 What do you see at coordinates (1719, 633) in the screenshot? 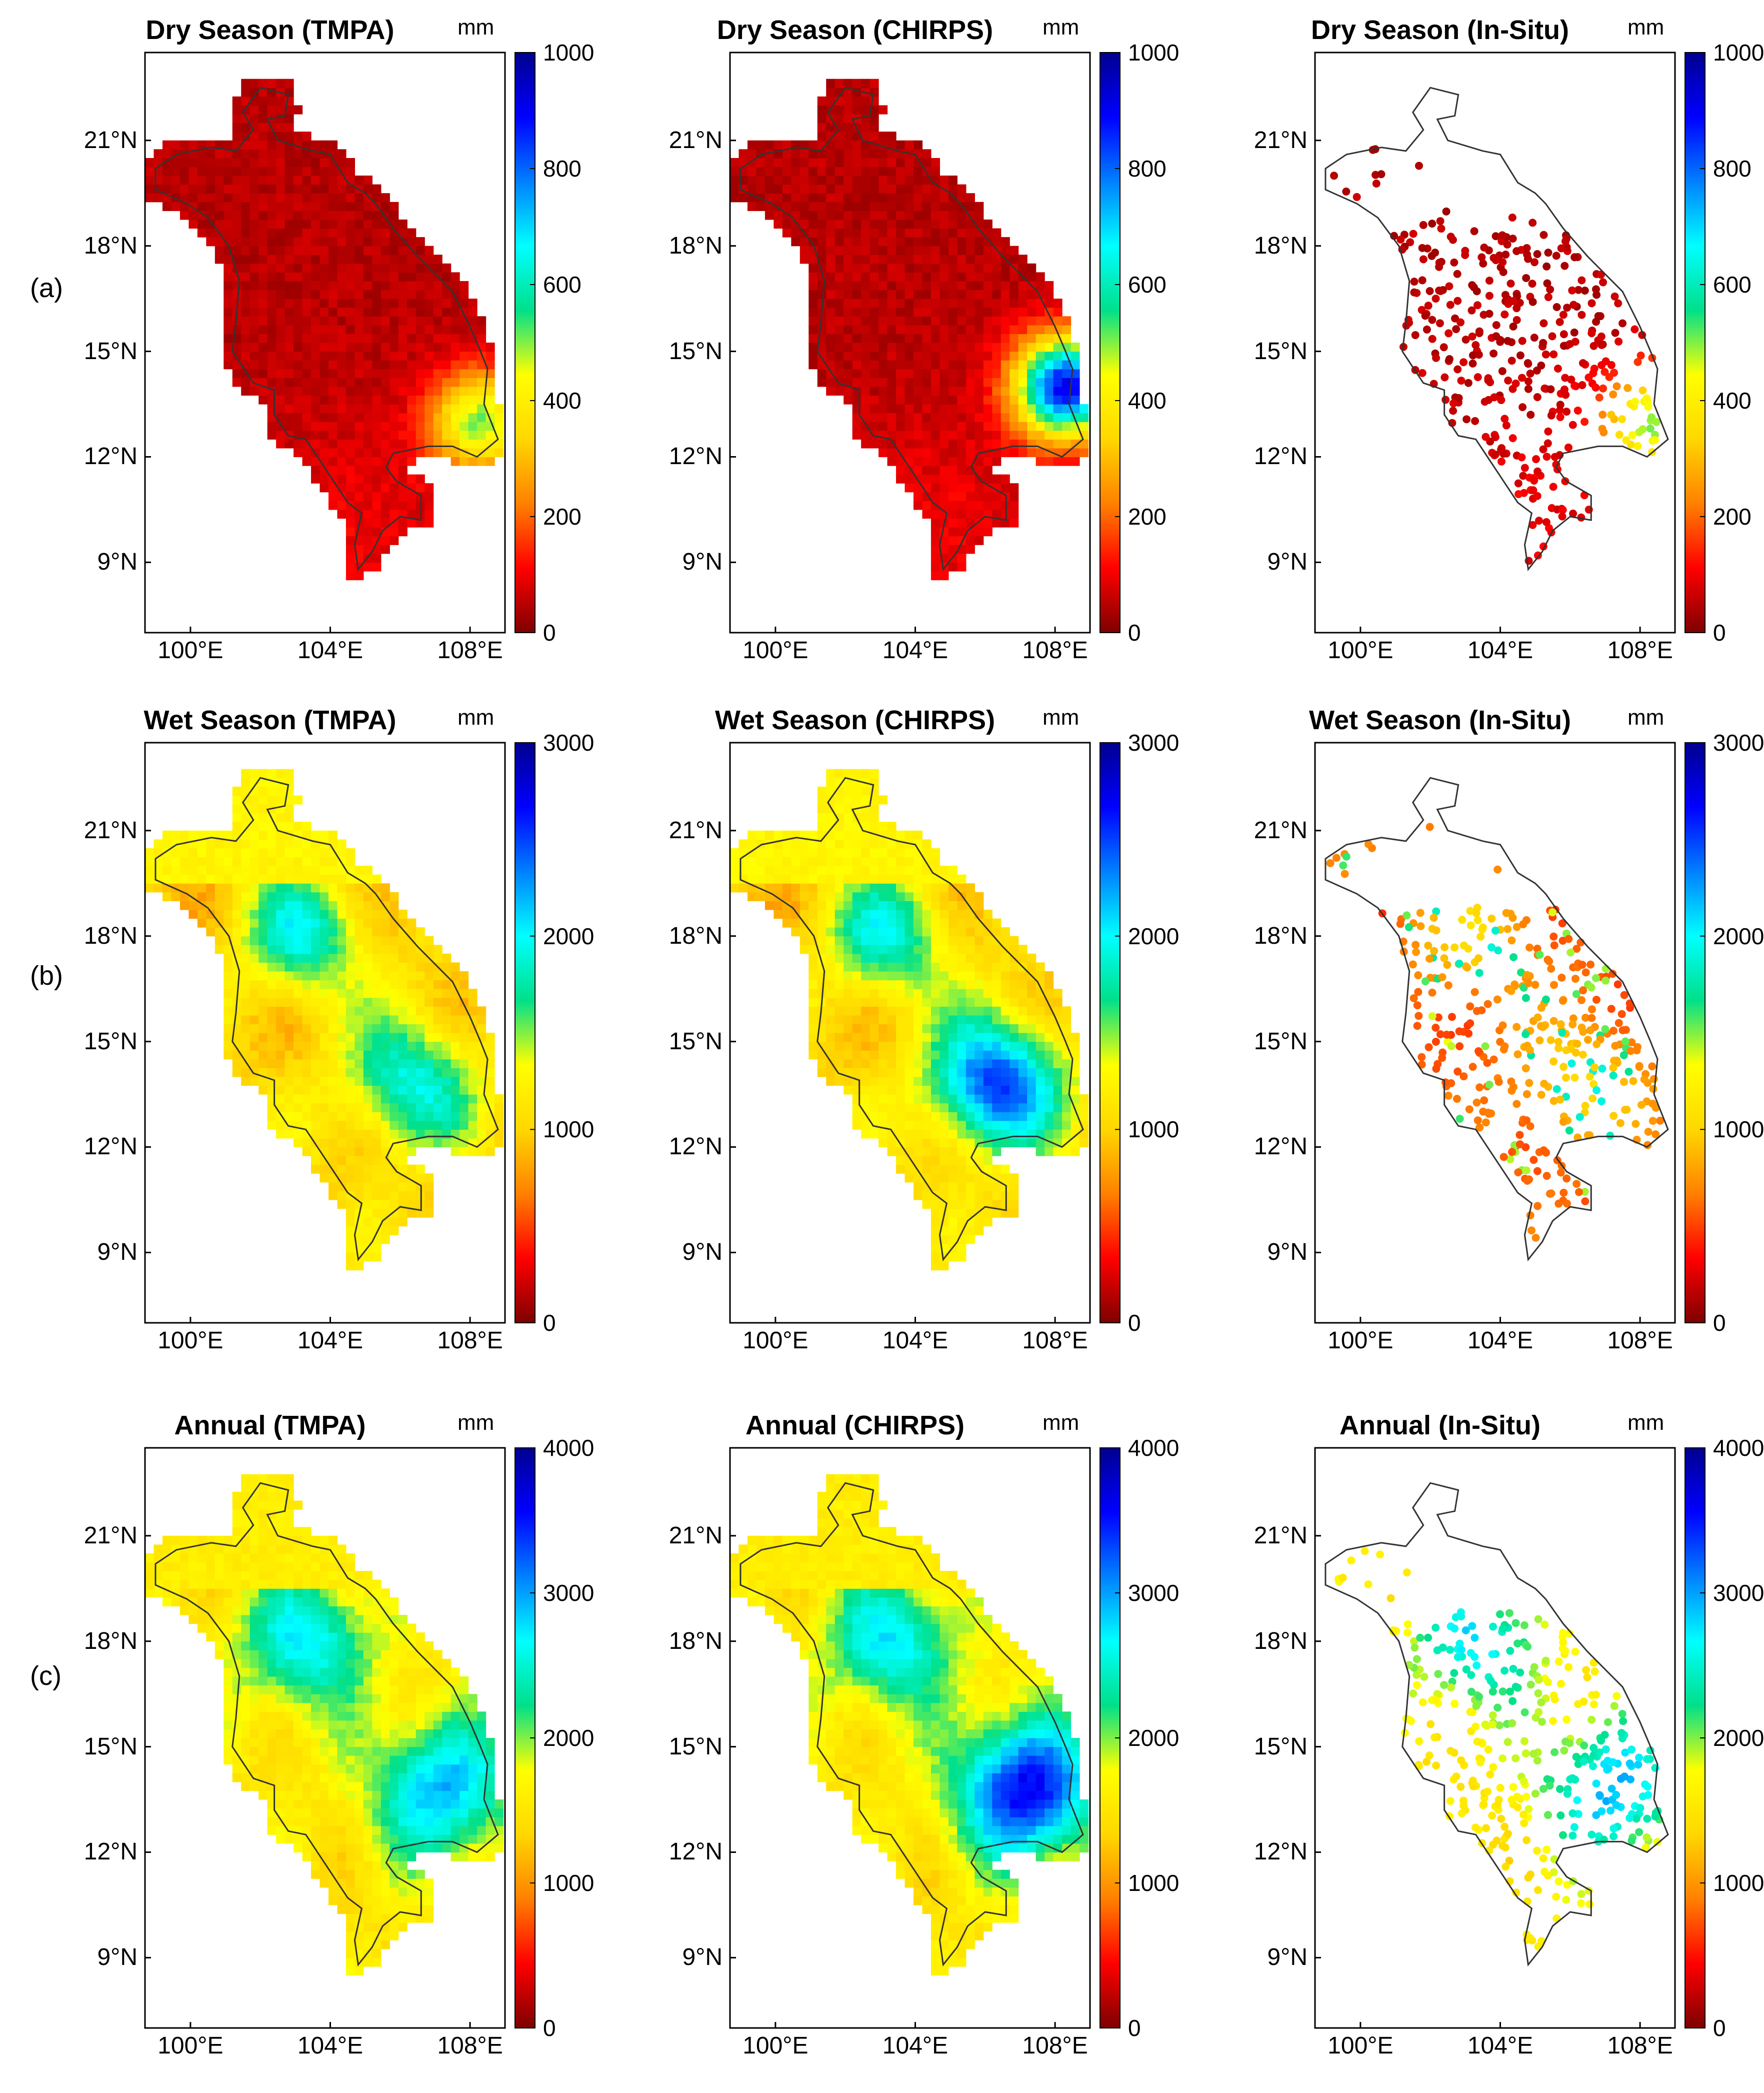
I see `colorbar-tick-label: 0` at bounding box center [1719, 633].